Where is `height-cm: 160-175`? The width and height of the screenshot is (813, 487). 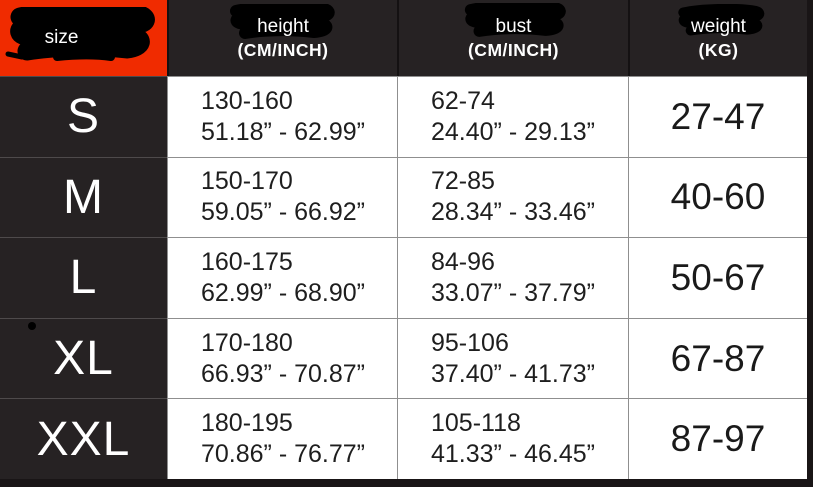 height-cm: 160-175 is located at coordinates (247, 261).